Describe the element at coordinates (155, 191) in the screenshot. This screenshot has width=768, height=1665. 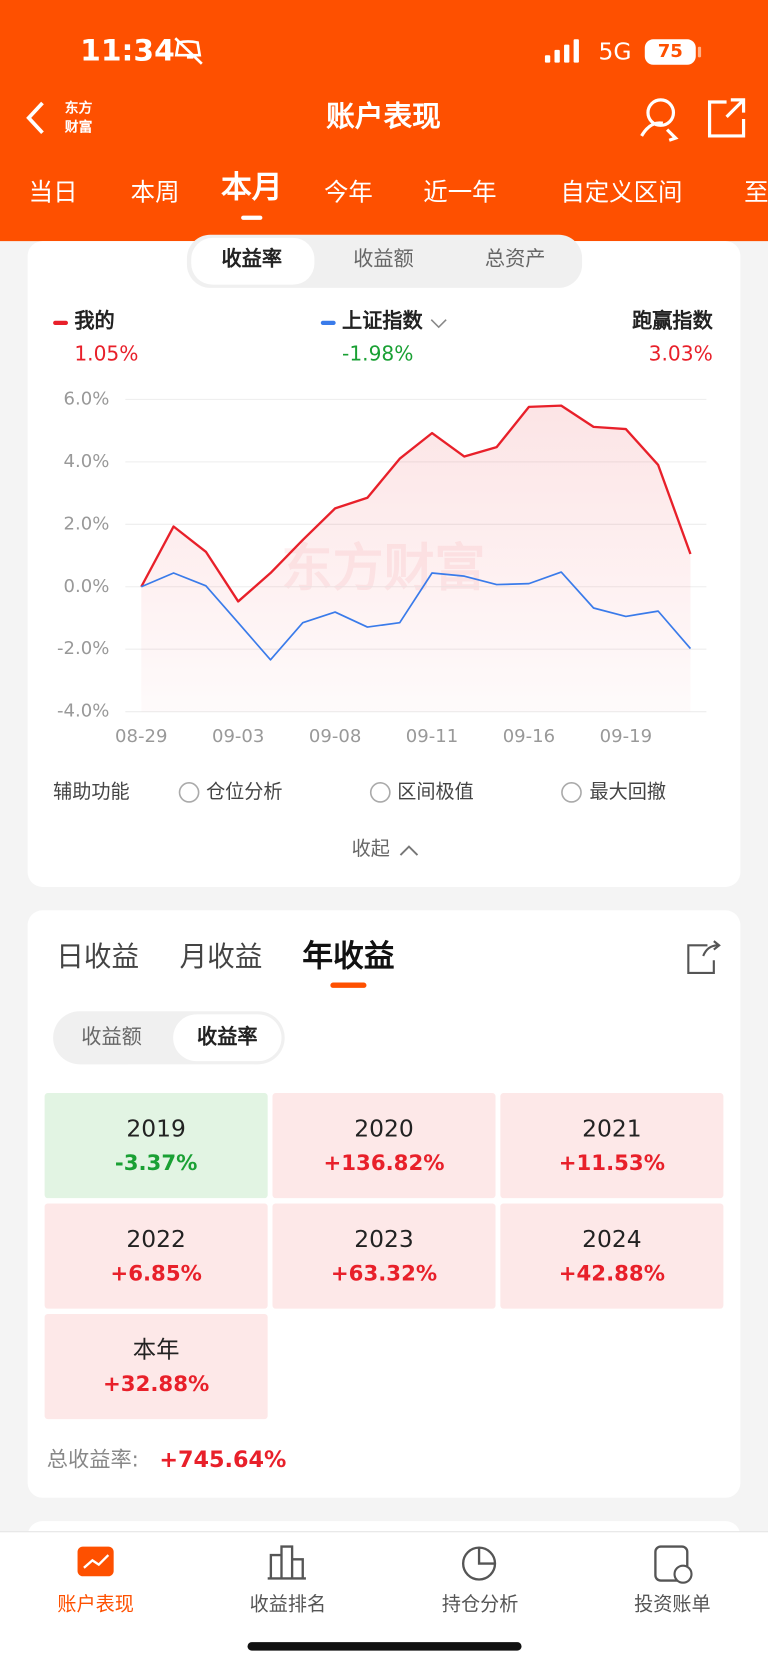
I see `period-tab: 本周` at that location.